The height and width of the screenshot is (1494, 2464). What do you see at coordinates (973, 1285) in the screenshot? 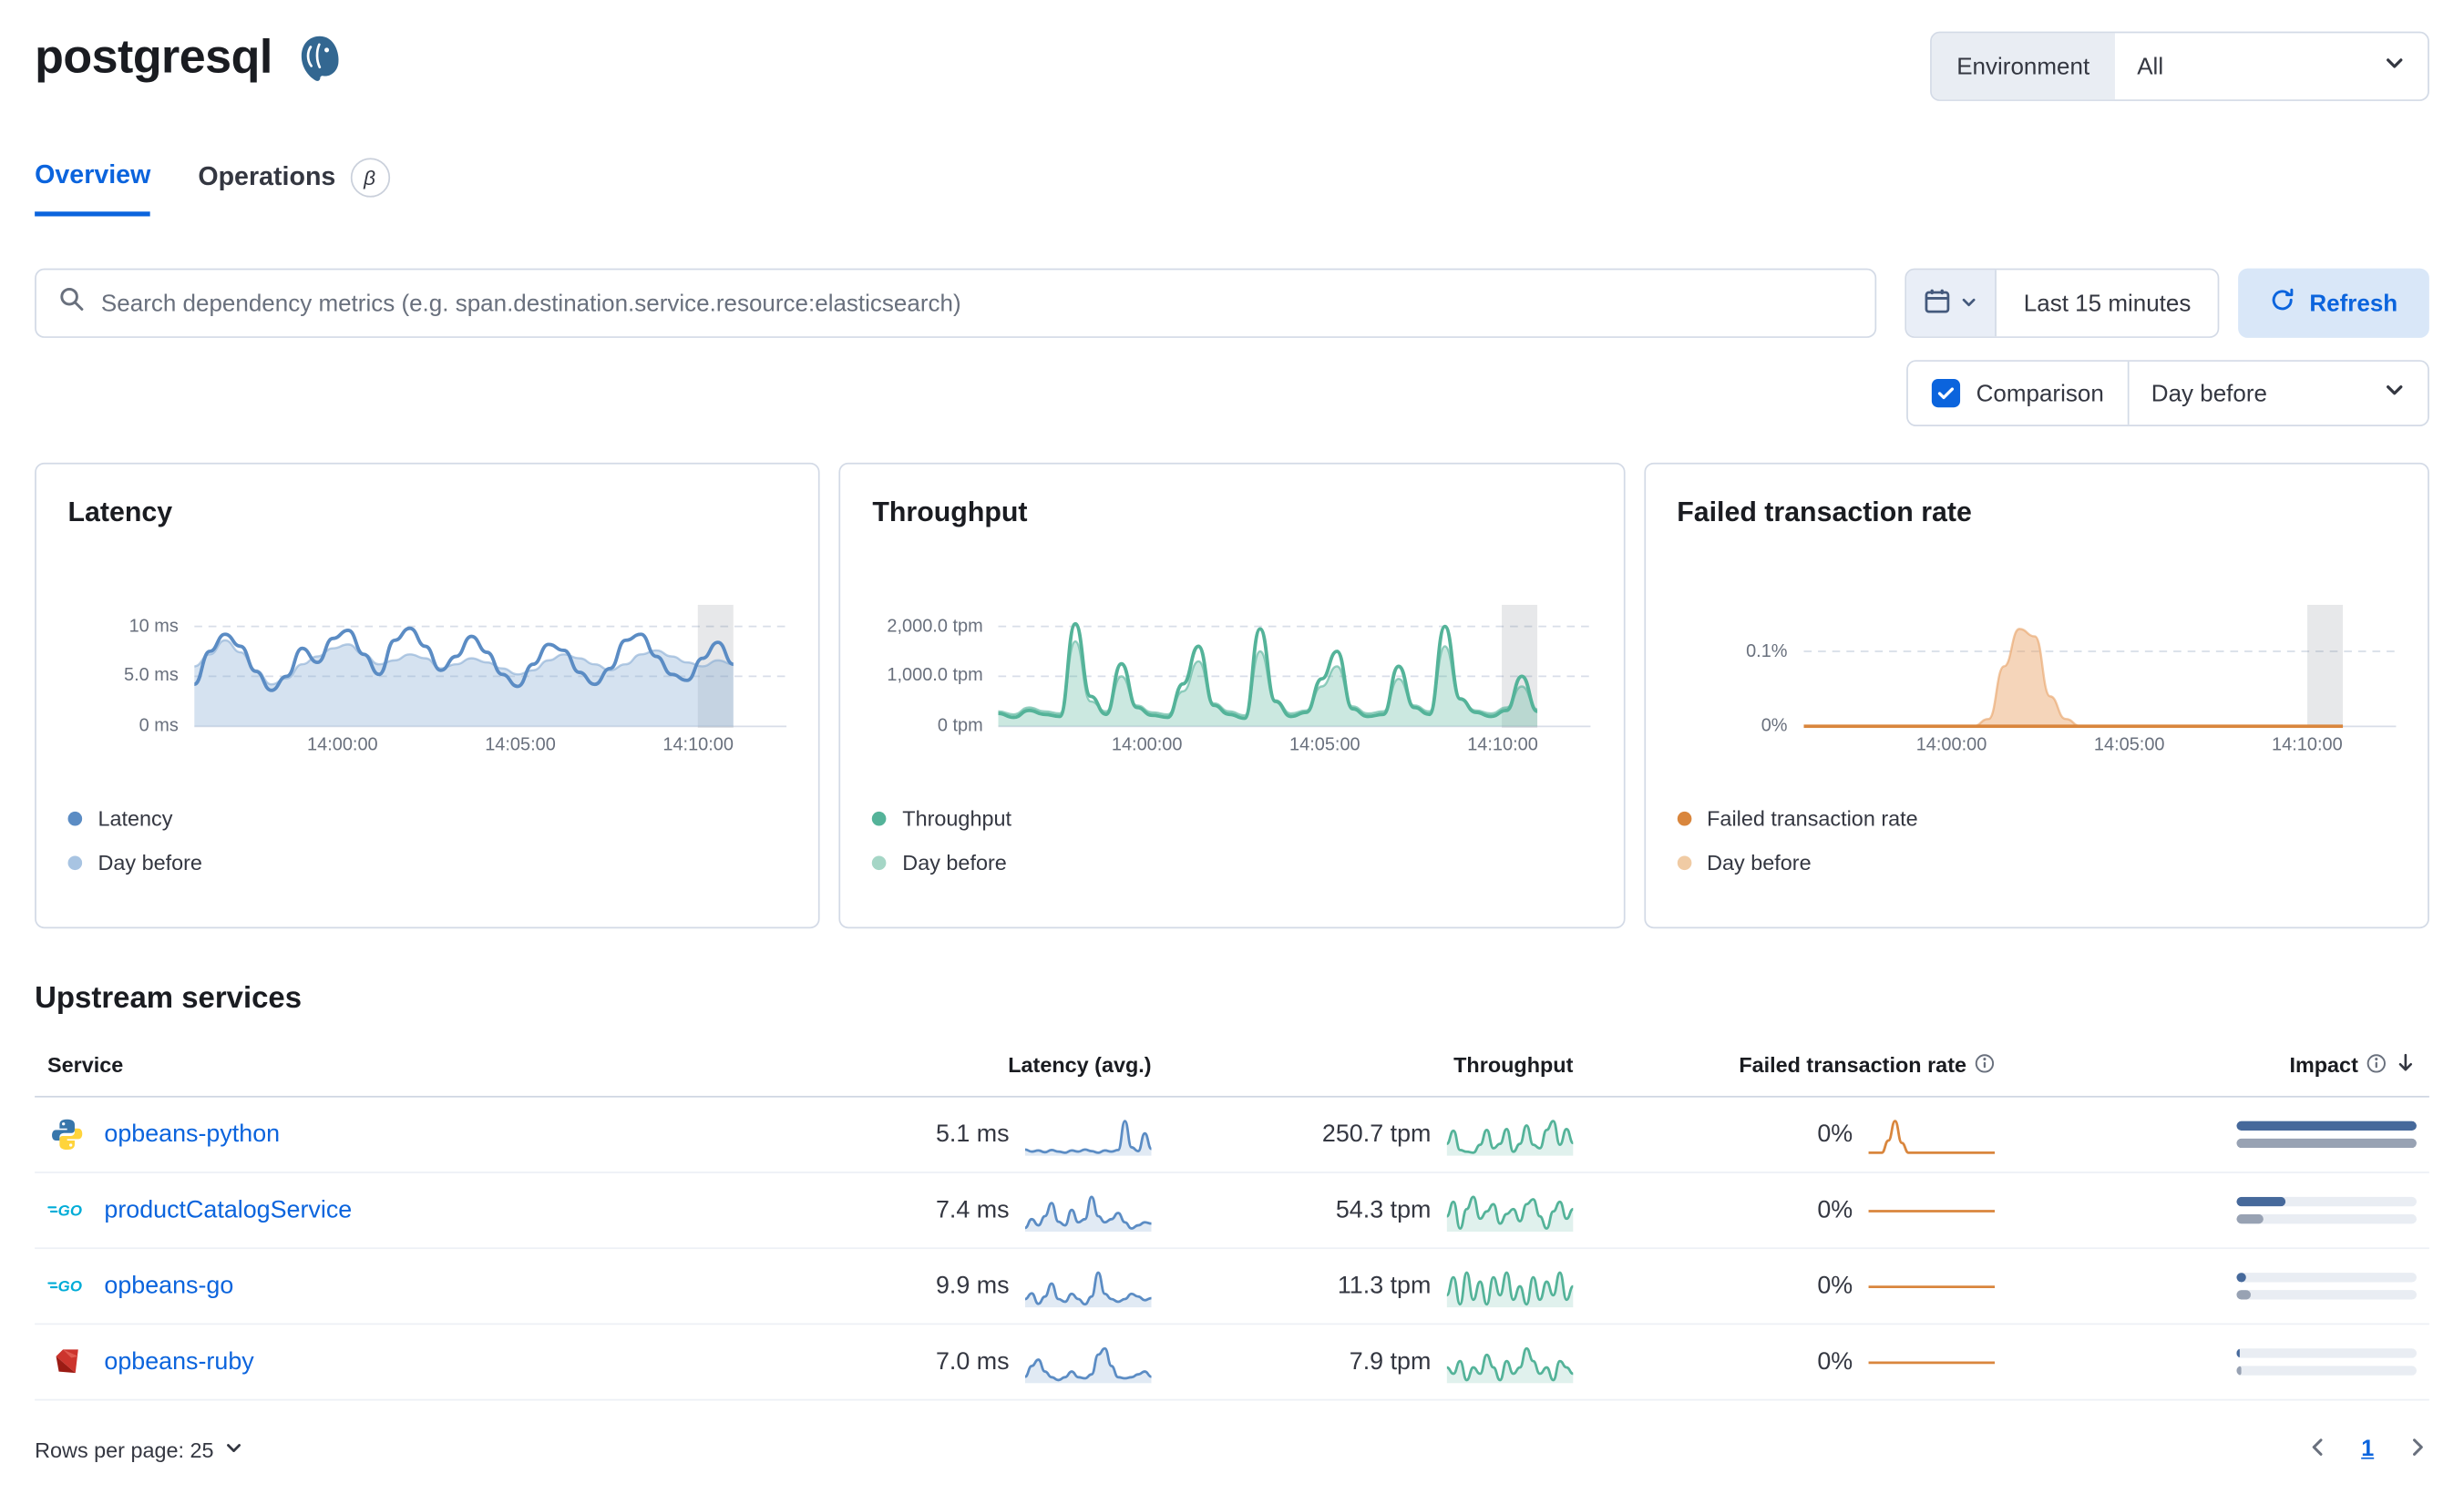
I see `latency-value: 9.9 ms` at bounding box center [973, 1285].